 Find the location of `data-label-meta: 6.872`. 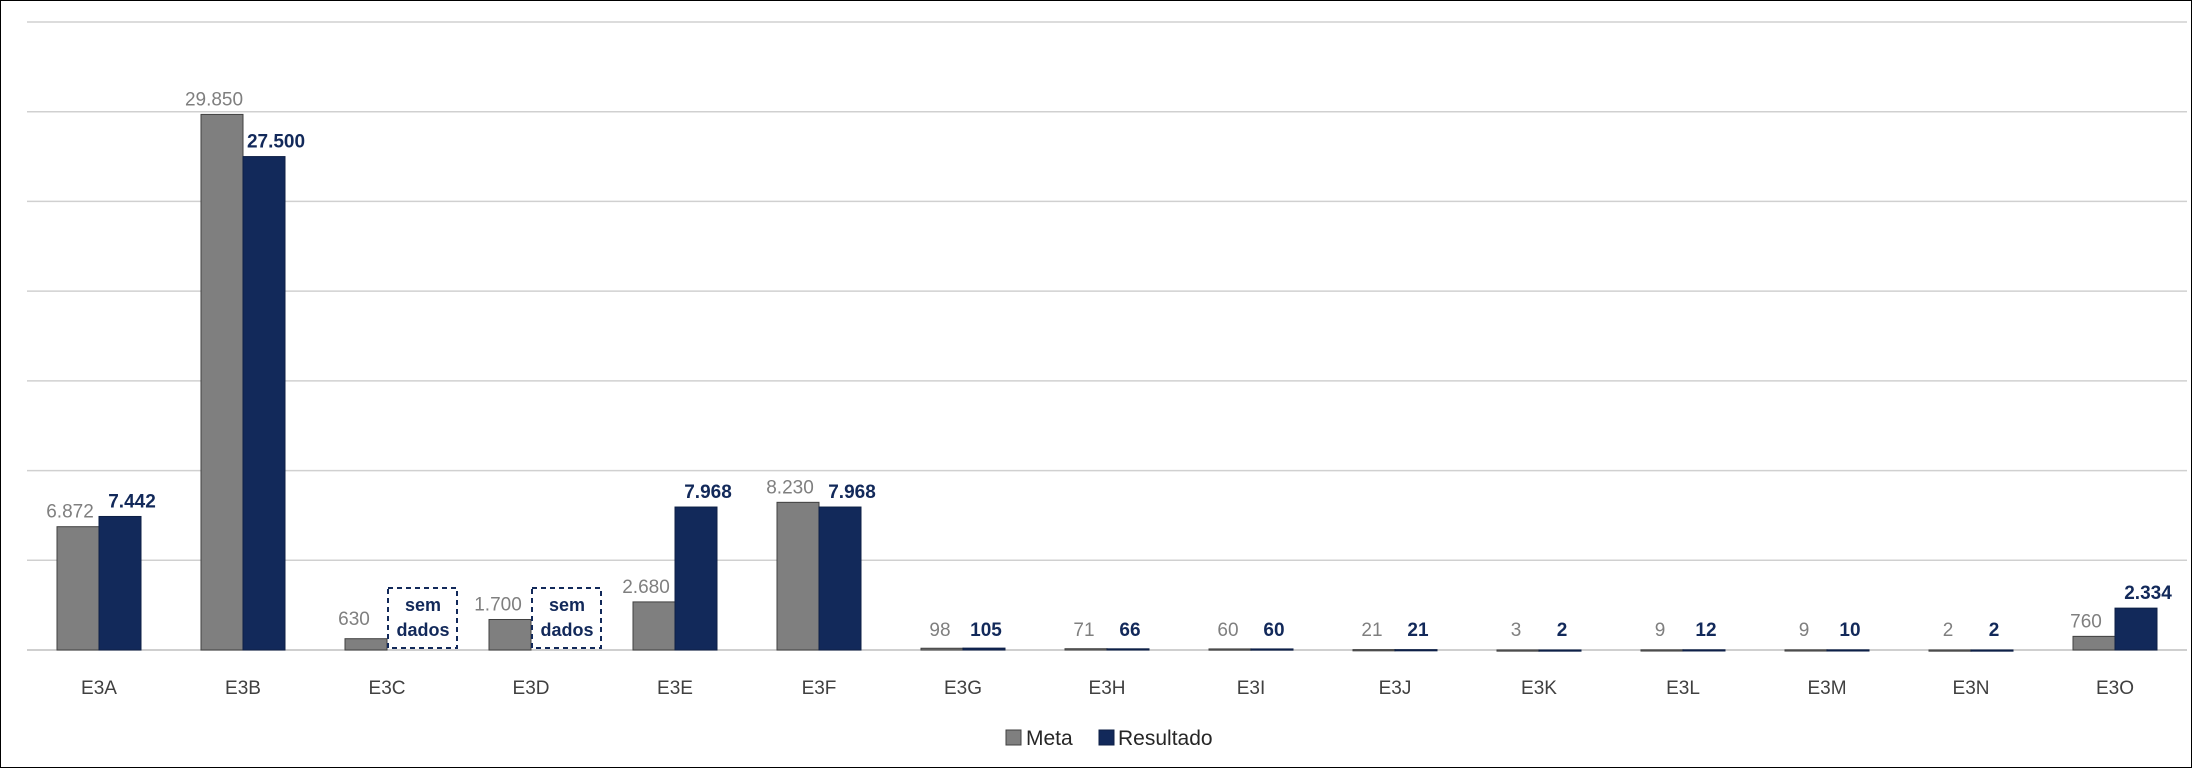

data-label-meta: 6.872 is located at coordinates (70, 512).